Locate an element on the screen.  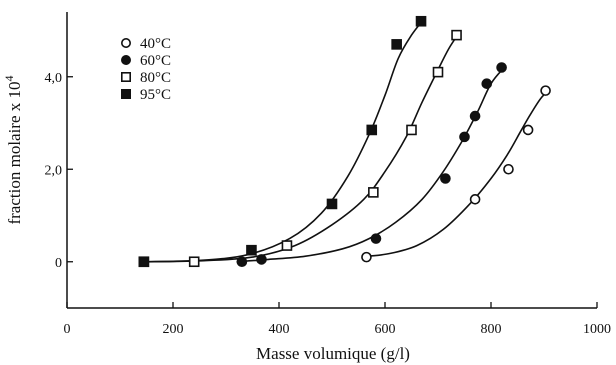
curve-40c is located at coordinates (456, 173).